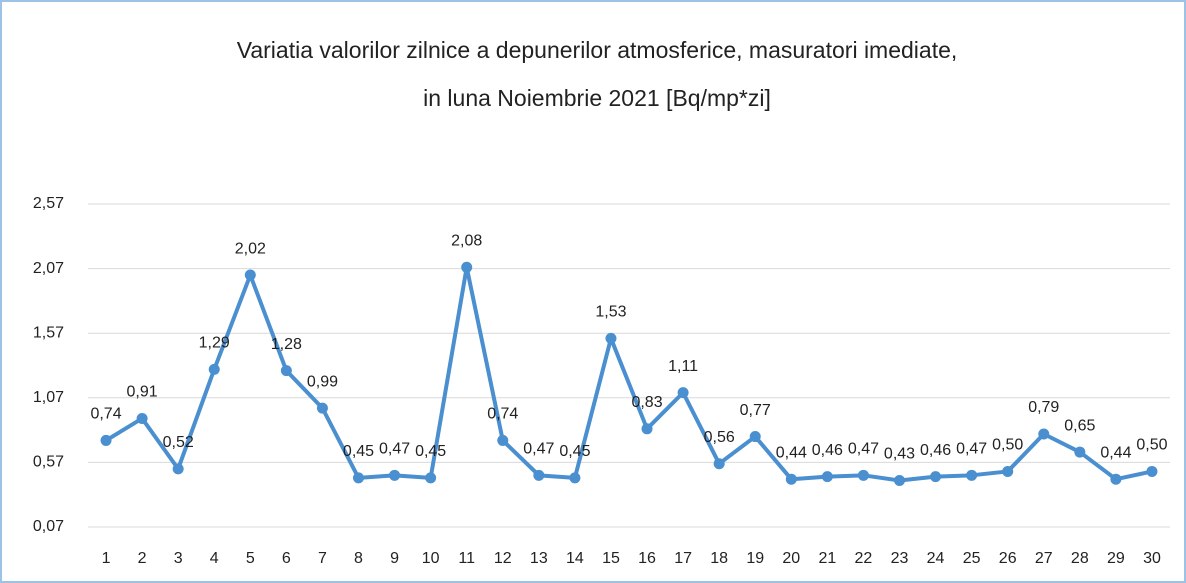  I want to click on data-label: 1,53, so click(610, 312).